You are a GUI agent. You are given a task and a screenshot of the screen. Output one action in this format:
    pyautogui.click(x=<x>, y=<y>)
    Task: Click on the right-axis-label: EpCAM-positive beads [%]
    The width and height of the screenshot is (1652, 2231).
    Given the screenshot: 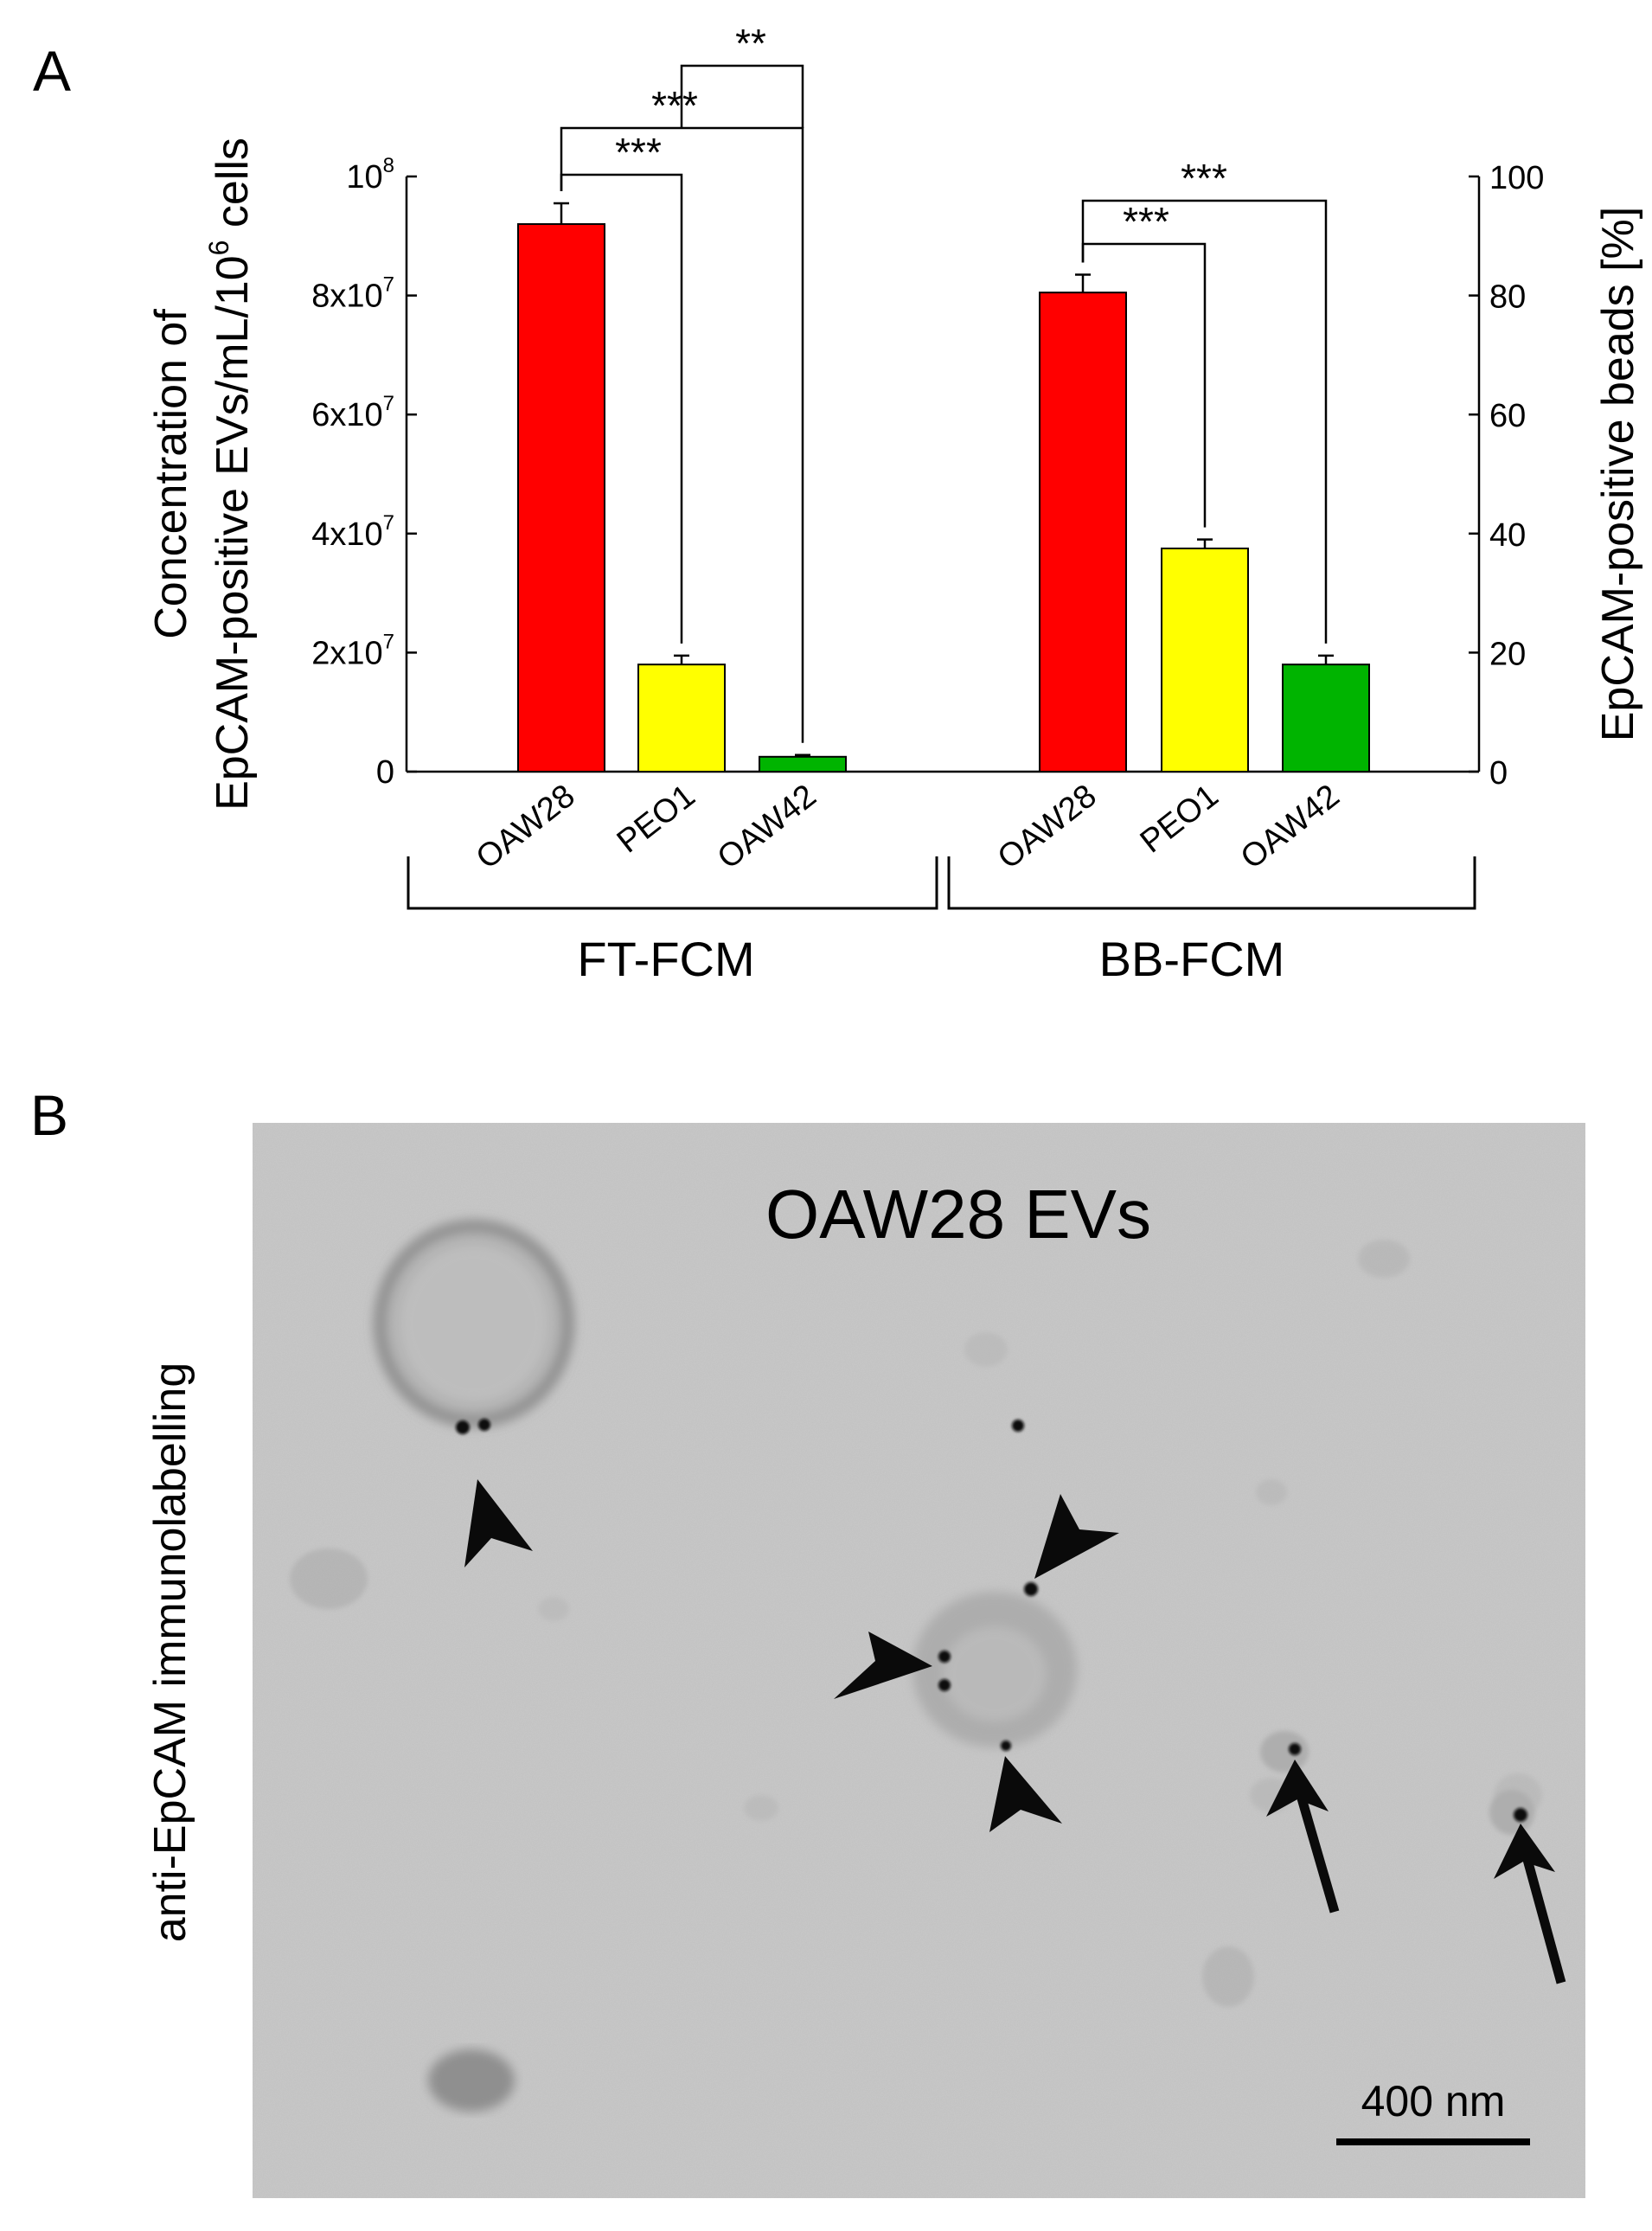 What is the action you would take?
    pyautogui.click(x=1618, y=474)
    